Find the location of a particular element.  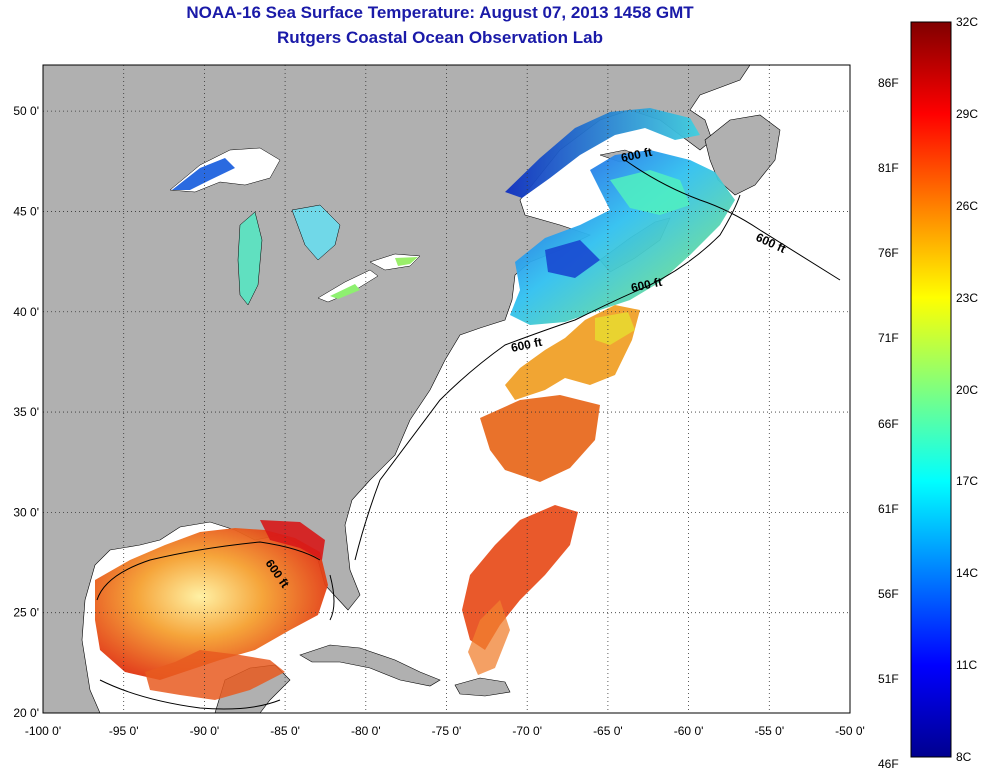

colorbar-celsius-label: 11C is located at coordinates (967, 665).